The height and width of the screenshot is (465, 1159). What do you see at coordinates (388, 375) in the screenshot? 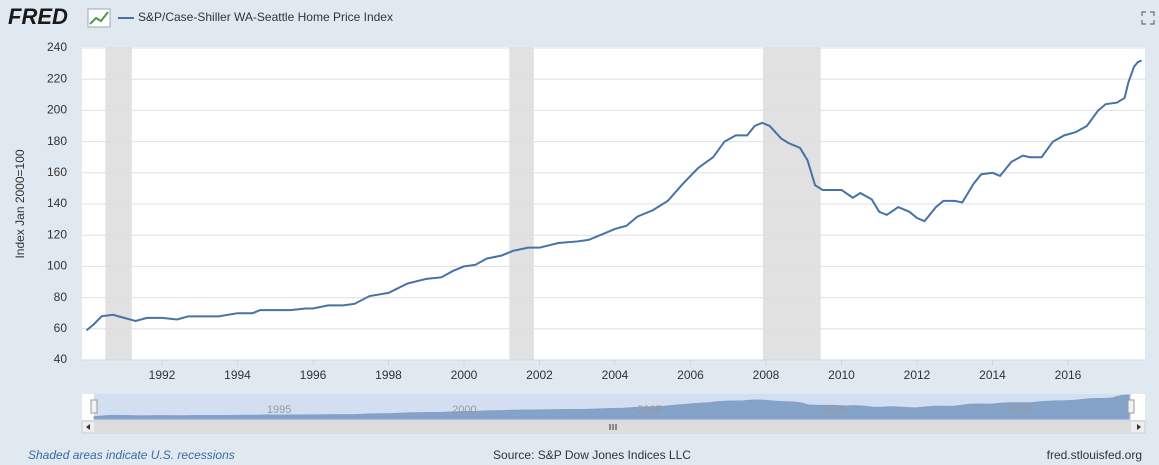
I see `x-tick-label: 1998` at bounding box center [388, 375].